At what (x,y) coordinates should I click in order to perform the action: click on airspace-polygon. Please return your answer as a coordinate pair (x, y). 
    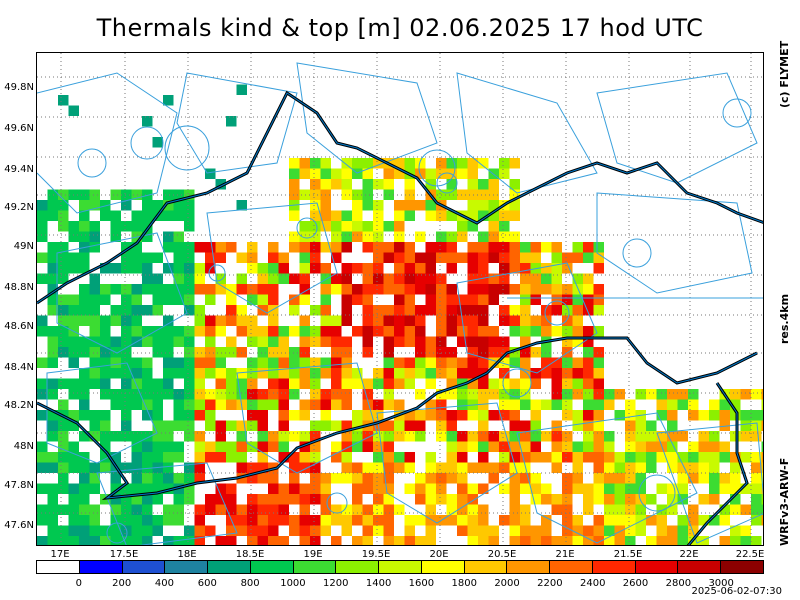
    Looking at the image, I should click on (677, 128).